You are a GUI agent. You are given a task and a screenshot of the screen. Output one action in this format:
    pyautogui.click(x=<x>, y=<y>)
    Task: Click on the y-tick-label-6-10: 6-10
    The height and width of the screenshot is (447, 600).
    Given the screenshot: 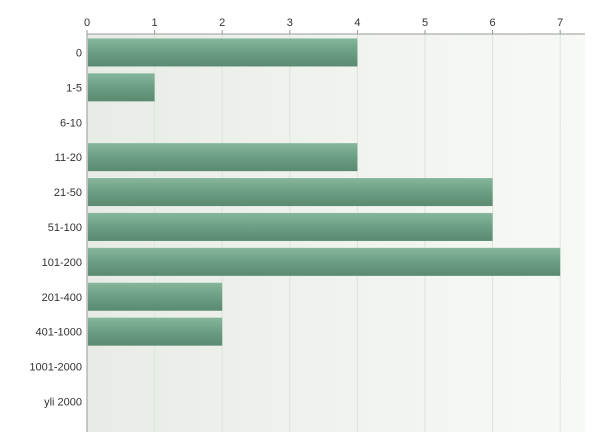 What is the action you would take?
    pyautogui.click(x=71, y=123)
    